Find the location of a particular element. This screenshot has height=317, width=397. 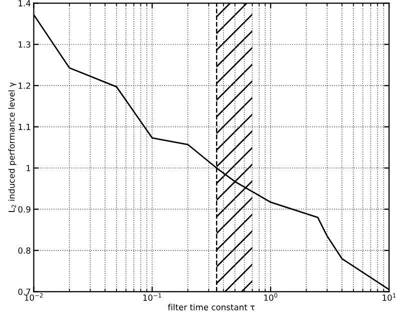

y-tick-label: 0.8 is located at coordinates (24, 250).